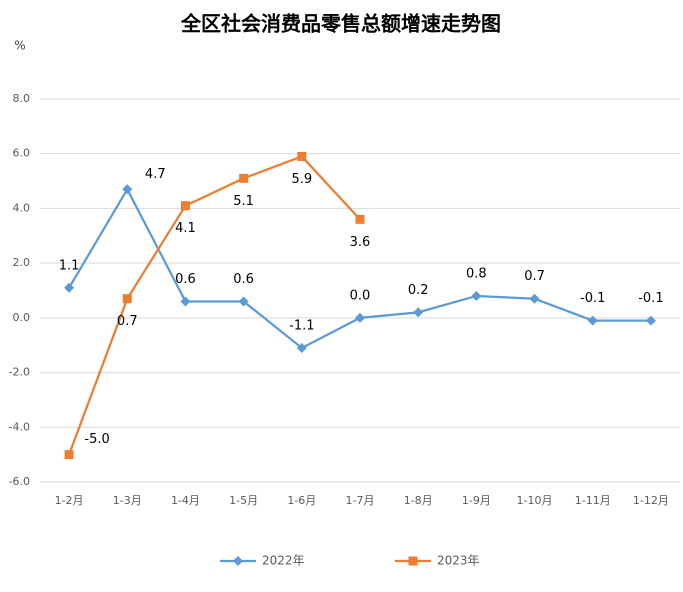 The image size is (683, 592). I want to click on x-tick-label: 1-6月, so click(301, 500).